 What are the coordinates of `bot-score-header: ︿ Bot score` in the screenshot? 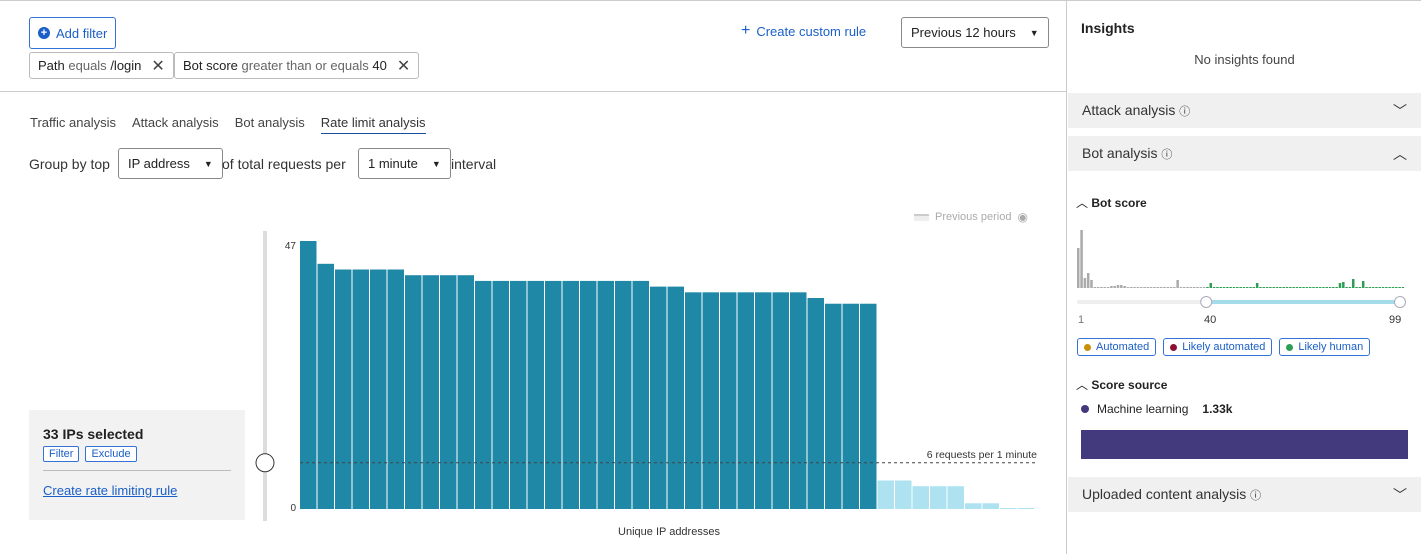 It's located at (1111, 202).